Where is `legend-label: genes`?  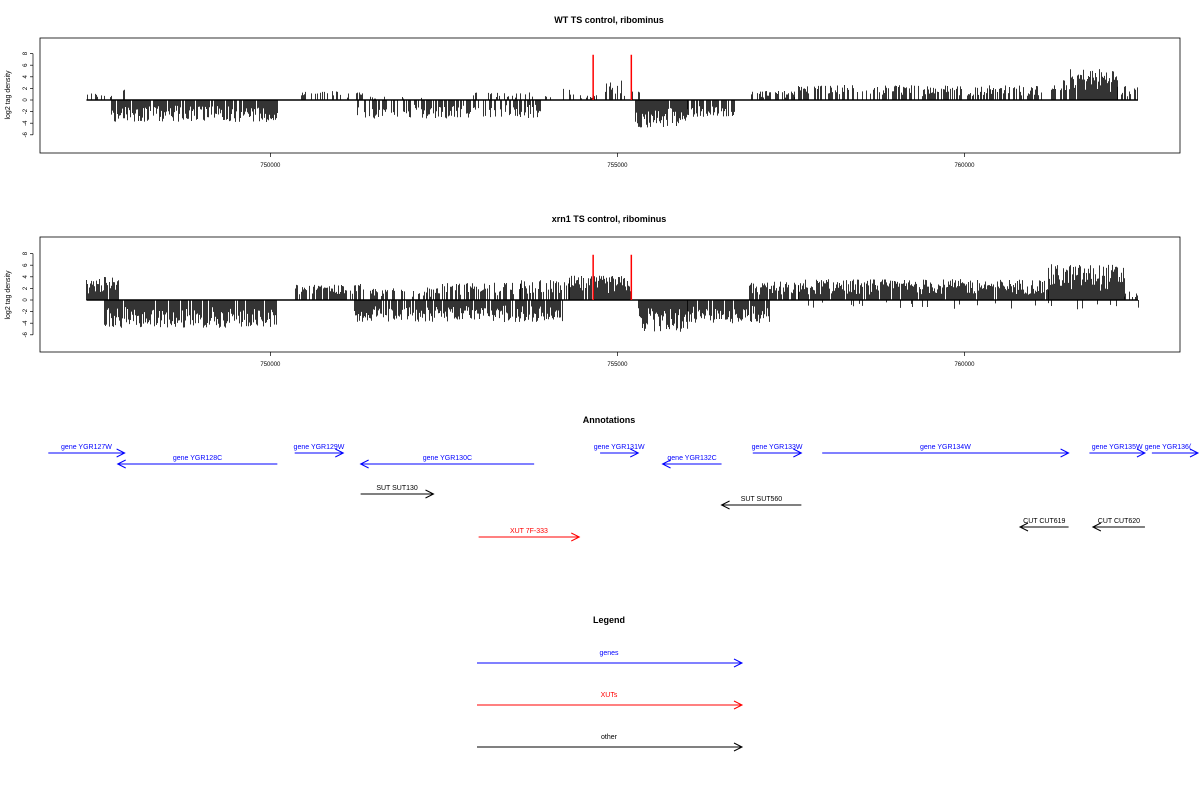 legend-label: genes is located at coordinates (609, 653).